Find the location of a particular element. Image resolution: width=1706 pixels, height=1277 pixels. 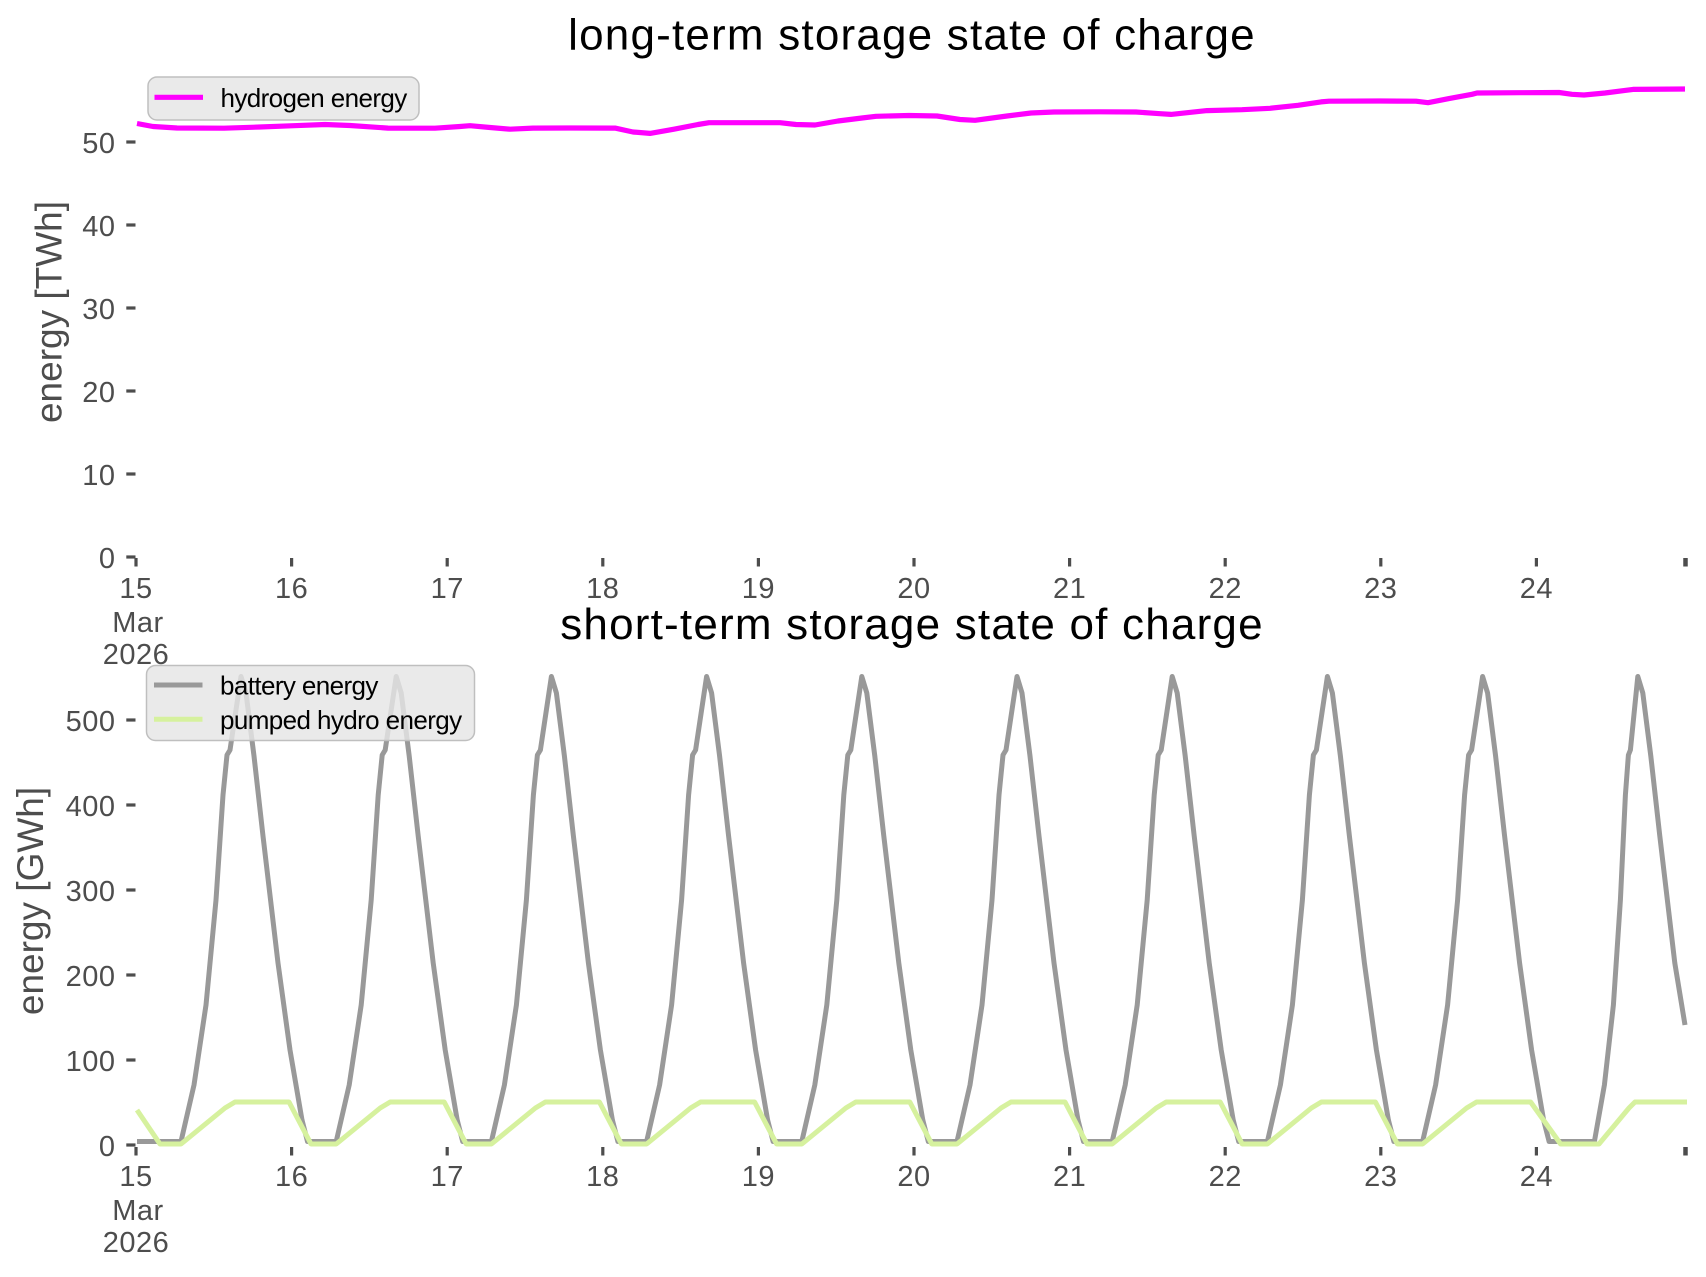

svg-text: 200 is located at coordinates (91, 977).